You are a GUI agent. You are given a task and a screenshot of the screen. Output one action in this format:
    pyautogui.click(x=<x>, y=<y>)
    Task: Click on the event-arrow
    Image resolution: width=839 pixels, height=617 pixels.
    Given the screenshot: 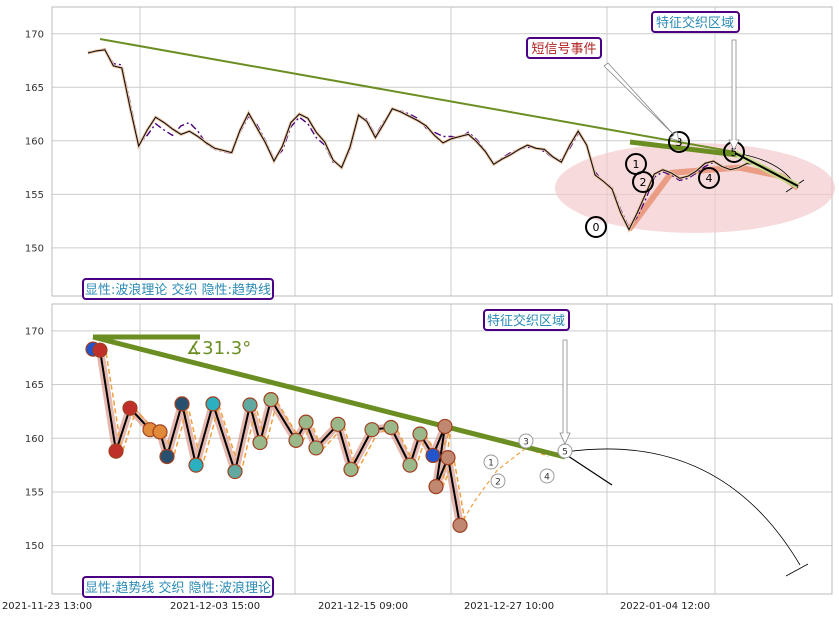 What is the action you would take?
    pyautogui.click(x=641, y=102)
    